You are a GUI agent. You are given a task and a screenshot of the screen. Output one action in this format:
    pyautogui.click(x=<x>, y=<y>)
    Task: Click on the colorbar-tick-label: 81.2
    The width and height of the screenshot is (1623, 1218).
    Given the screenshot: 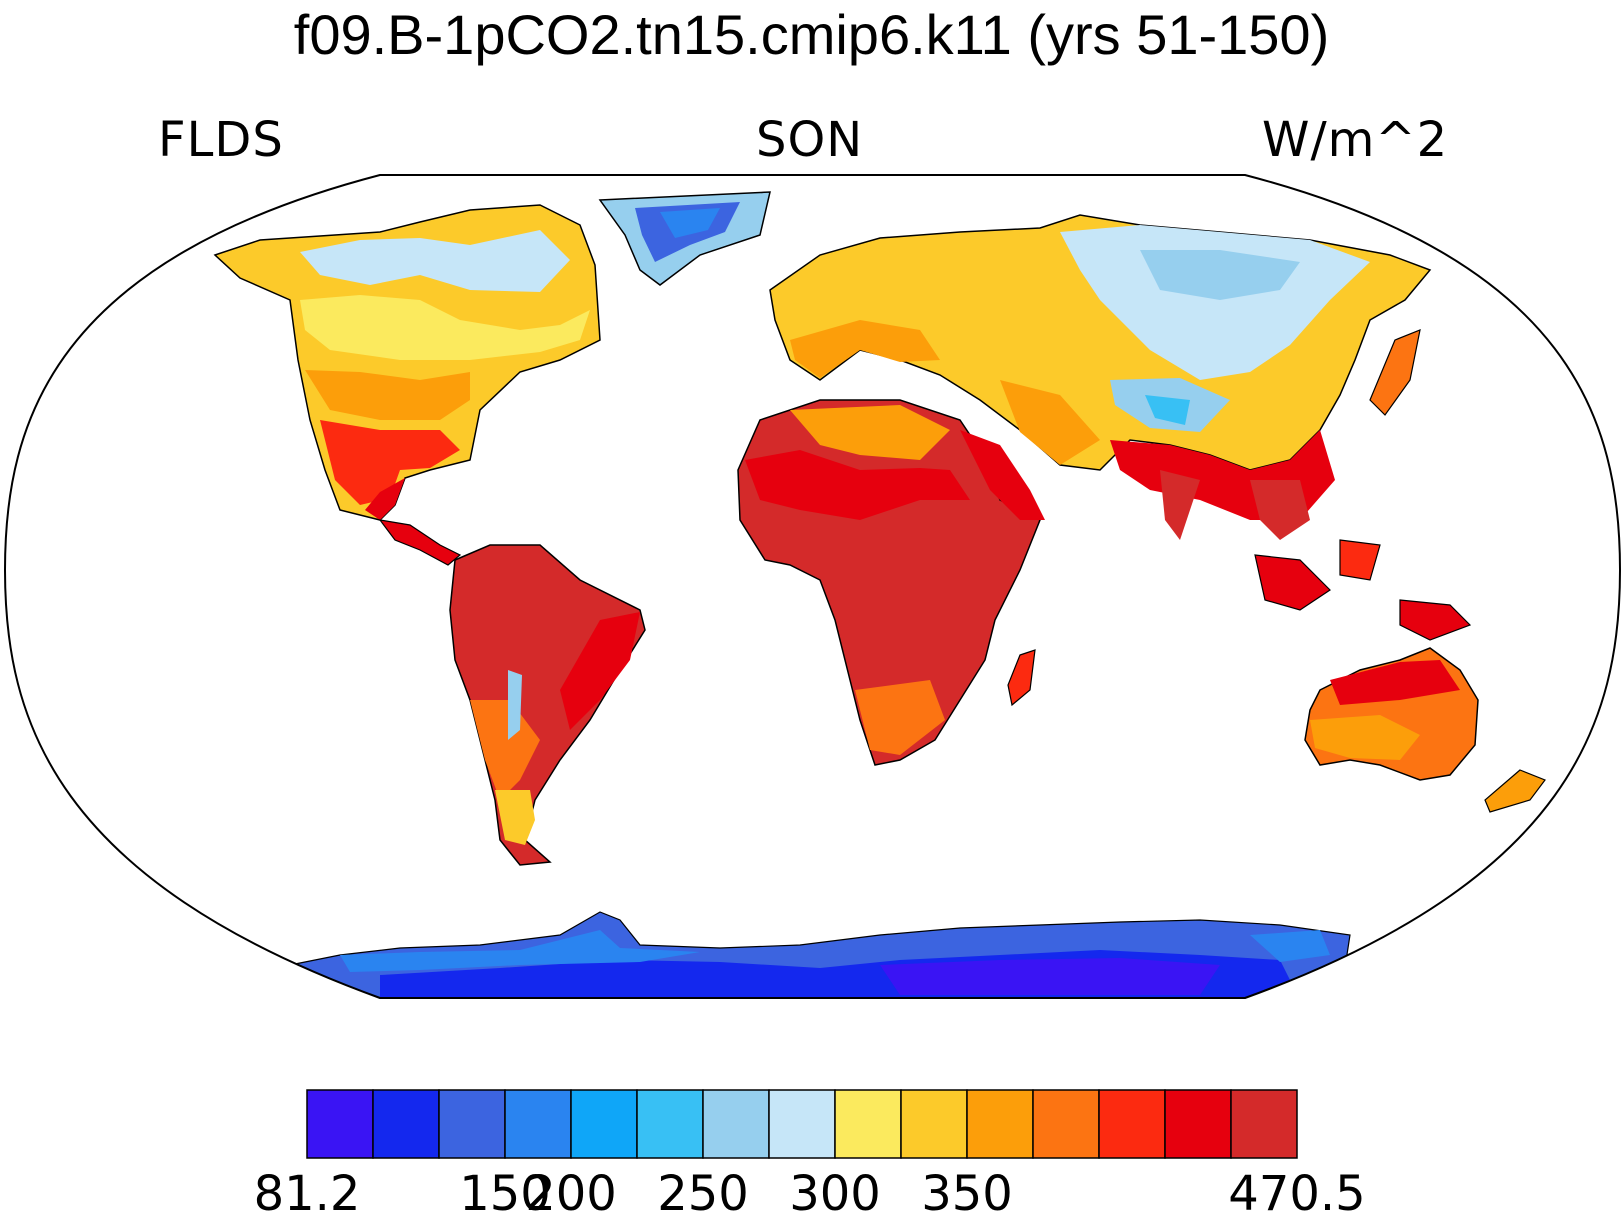 What is the action you would take?
    pyautogui.click(x=307, y=1192)
    